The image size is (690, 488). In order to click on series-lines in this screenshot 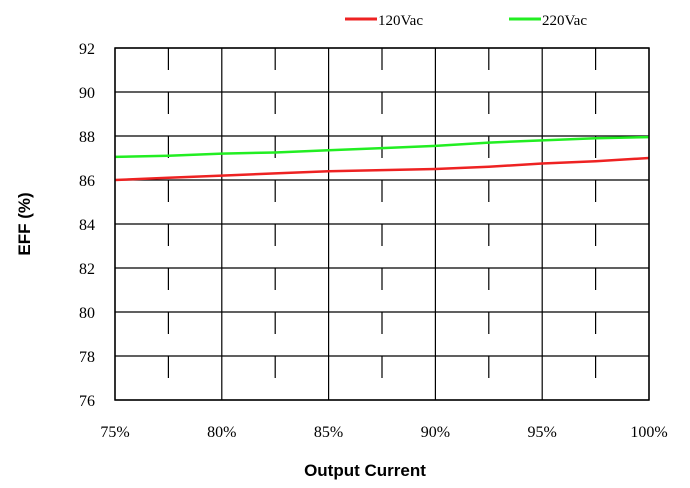, I will do `click(382, 158)`.